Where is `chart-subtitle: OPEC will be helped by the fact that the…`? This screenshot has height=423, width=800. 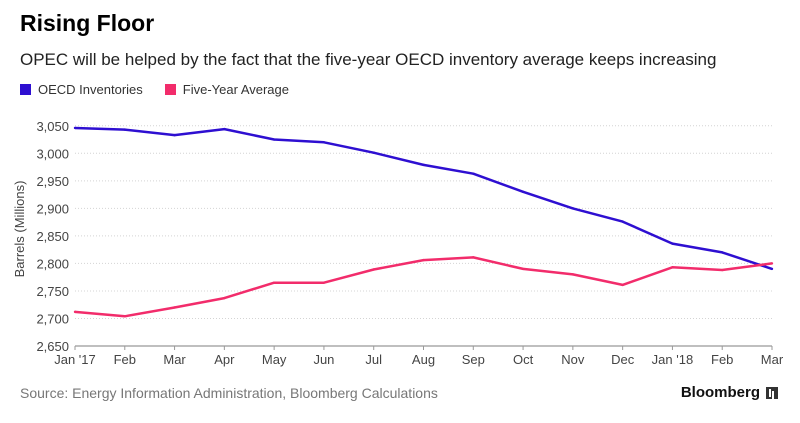
chart-subtitle: OPEC will be helped by the fact that the… is located at coordinates (368, 59).